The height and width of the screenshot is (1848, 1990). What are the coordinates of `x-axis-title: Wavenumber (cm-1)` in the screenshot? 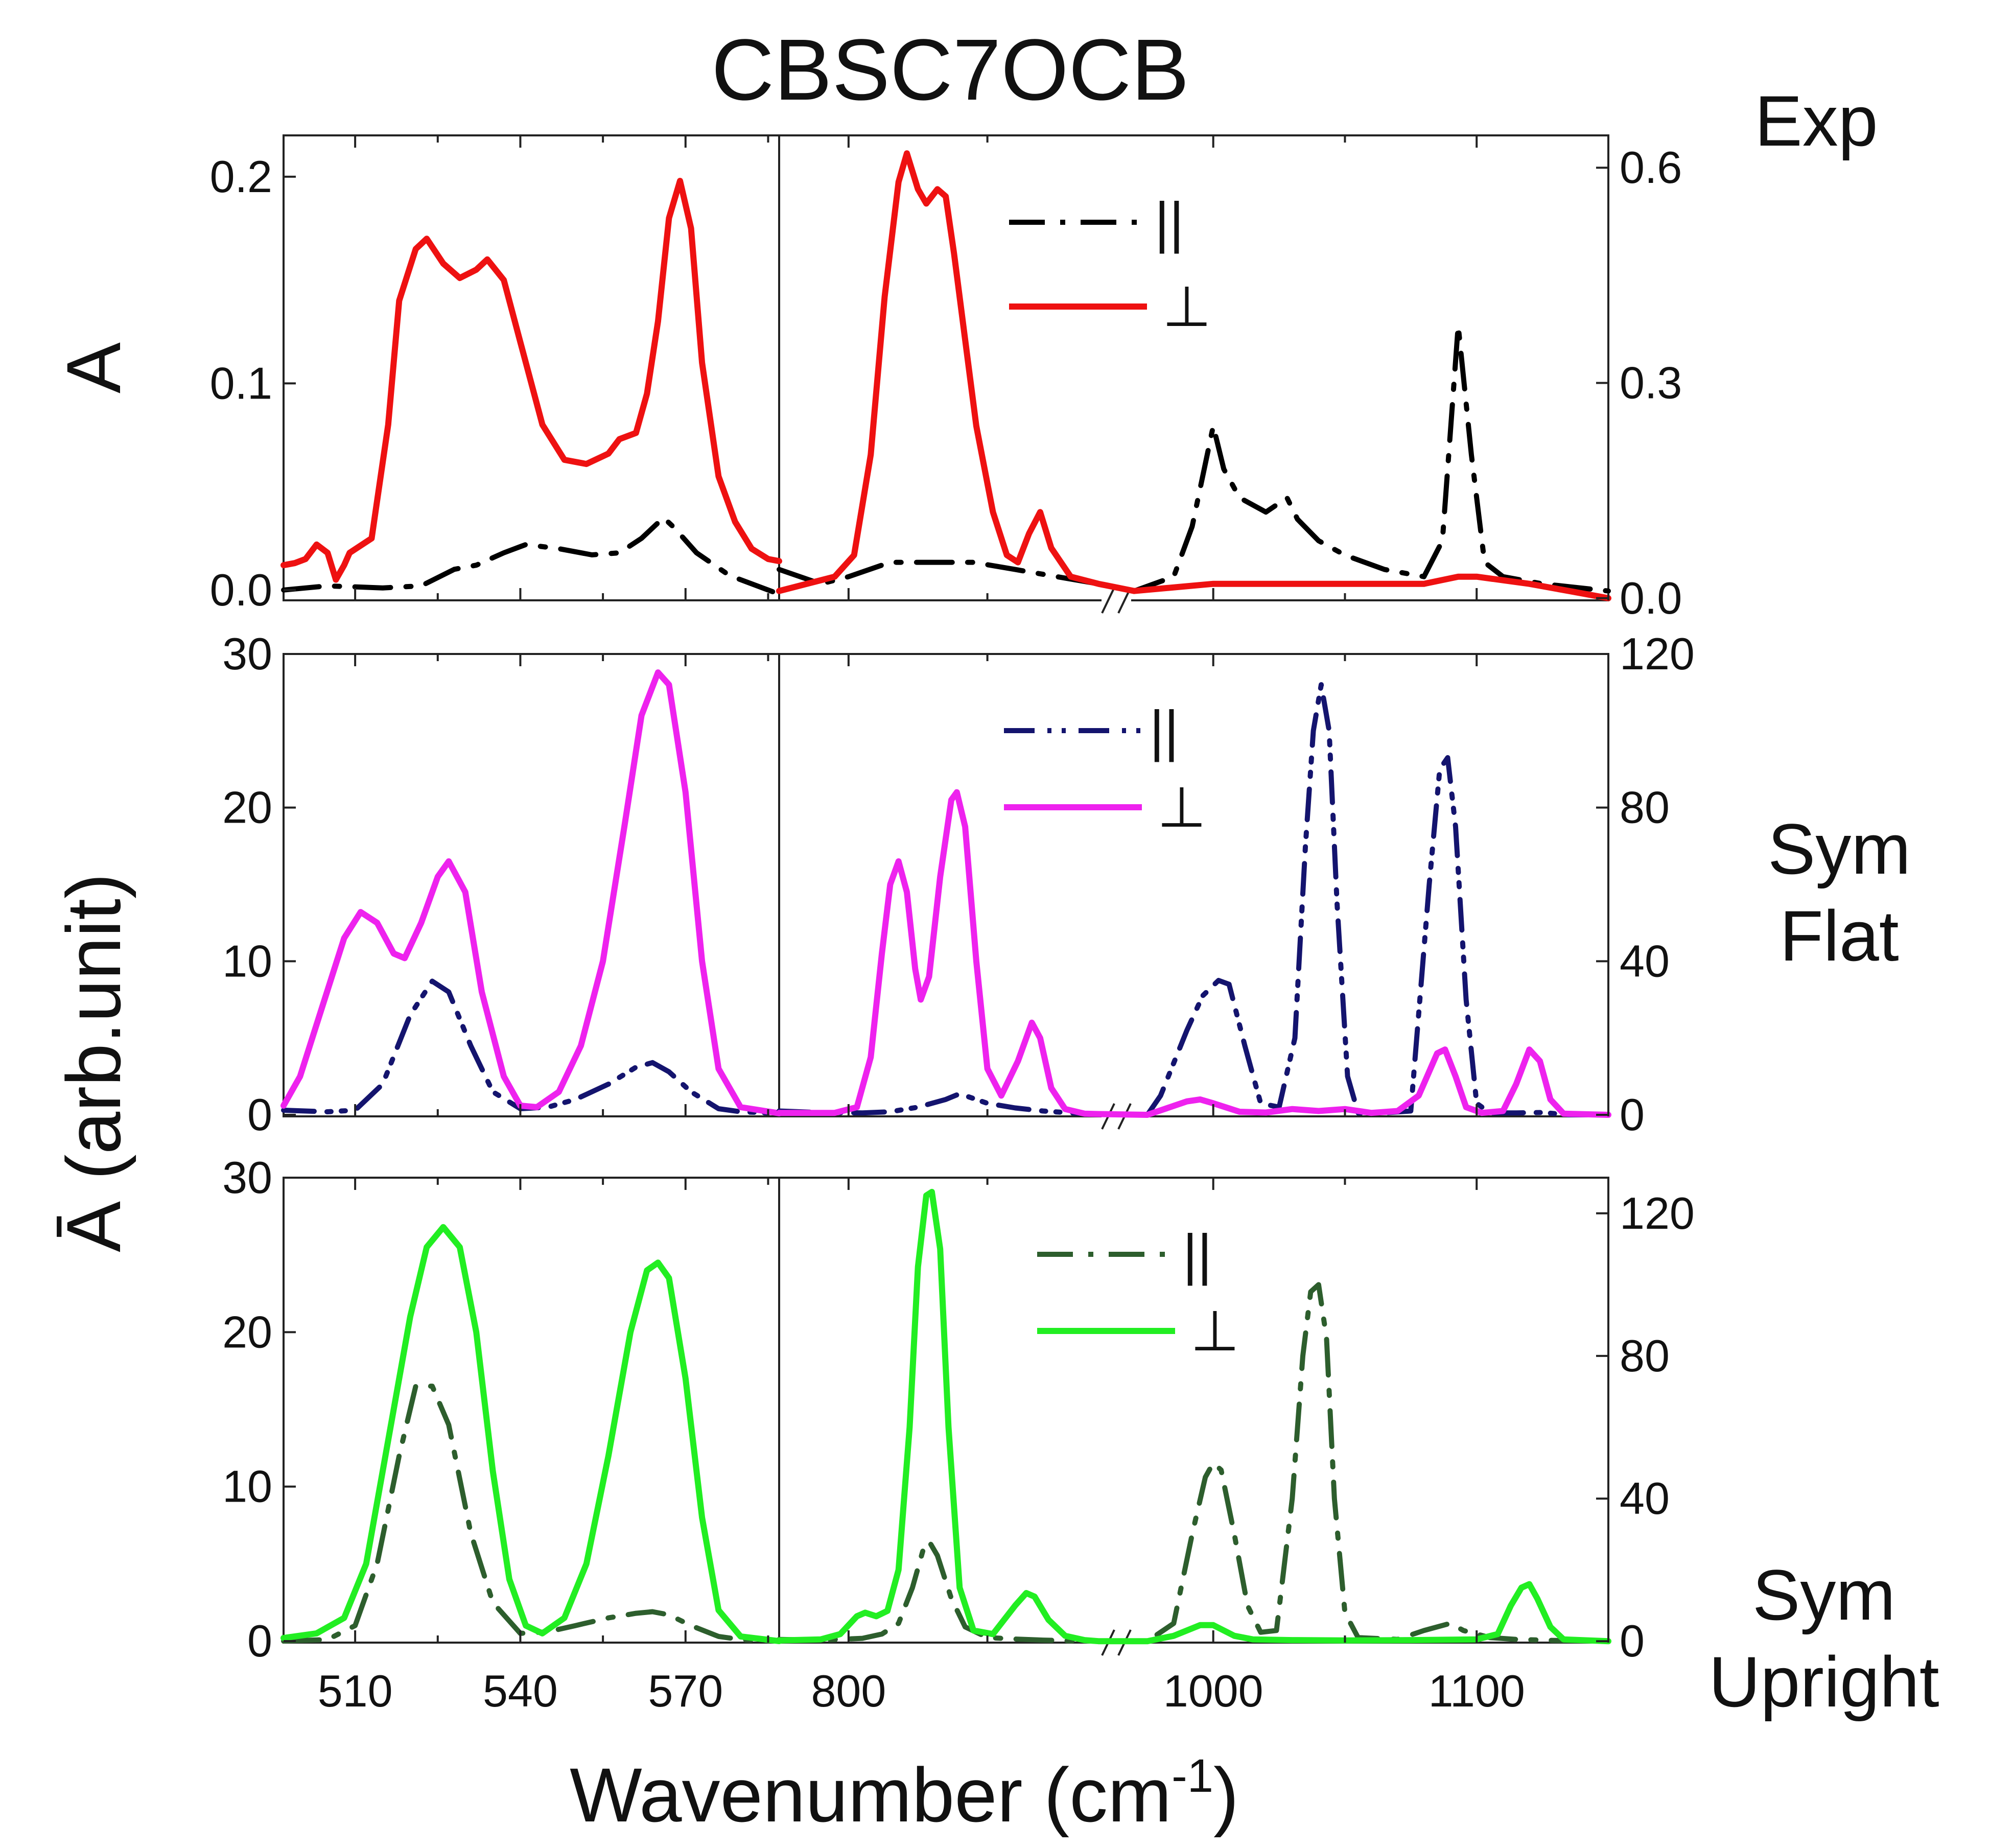 It's located at (905, 1794).